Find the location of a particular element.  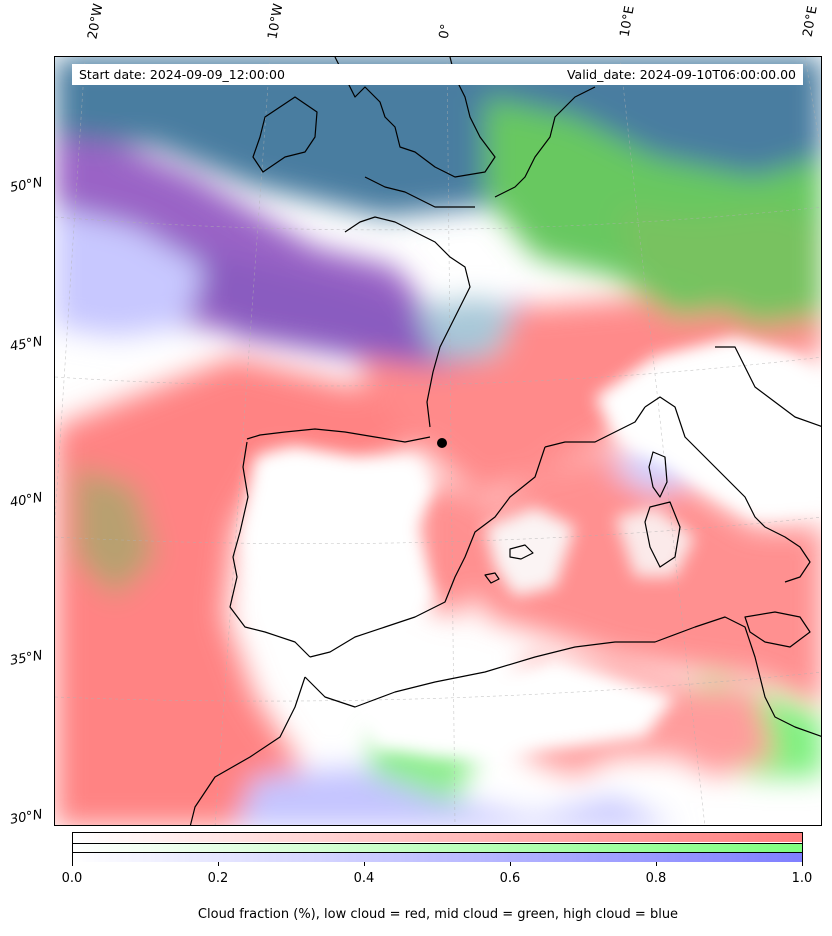

lat-label-35n: 35°N is located at coordinates (26, 658).